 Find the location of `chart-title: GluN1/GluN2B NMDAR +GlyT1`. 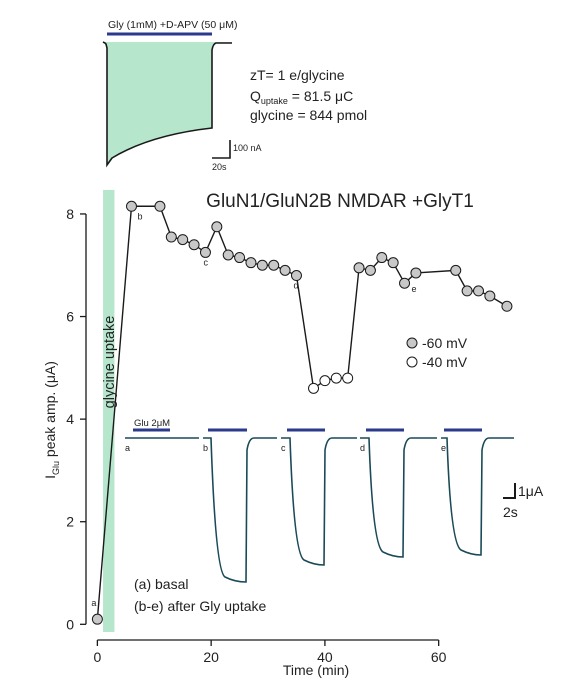

chart-title: GluN1/GluN2B NMDAR +GlyT1 is located at coordinates (340, 201).